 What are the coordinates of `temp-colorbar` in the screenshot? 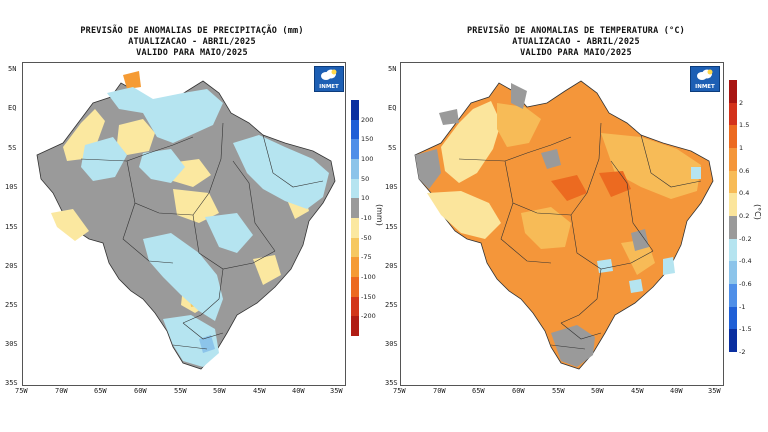 It's located at (733, 216).